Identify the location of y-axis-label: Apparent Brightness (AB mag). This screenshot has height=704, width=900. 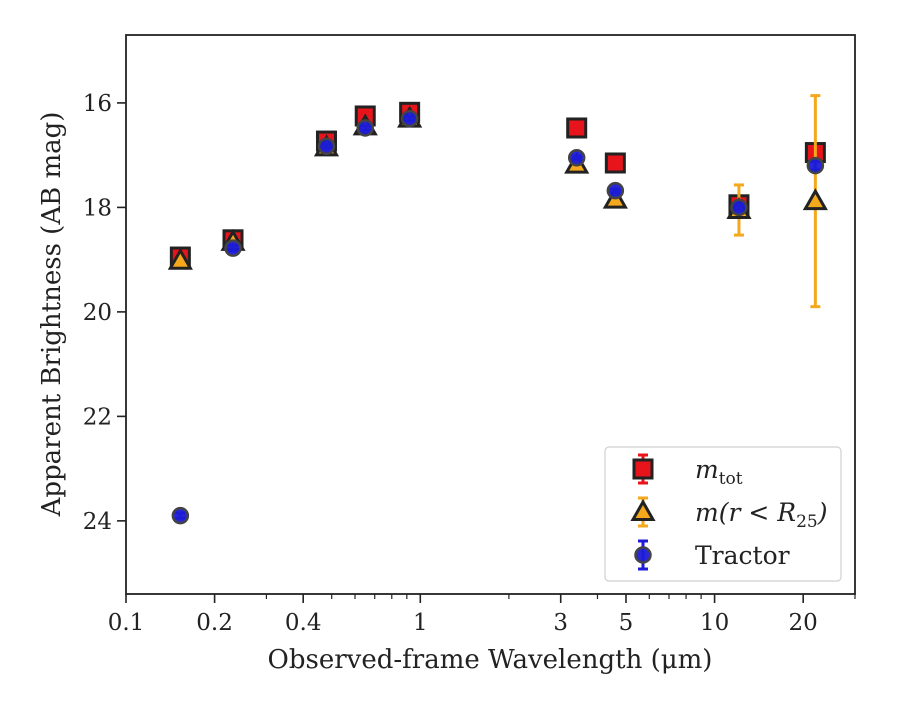
(52, 315).